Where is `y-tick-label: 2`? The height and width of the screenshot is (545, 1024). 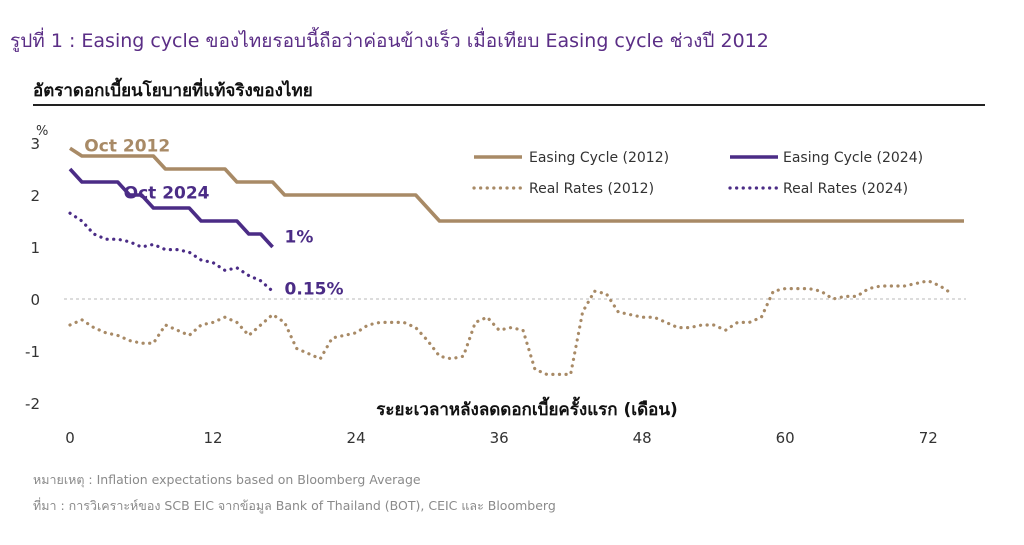 y-tick-label: 2 is located at coordinates (35, 196).